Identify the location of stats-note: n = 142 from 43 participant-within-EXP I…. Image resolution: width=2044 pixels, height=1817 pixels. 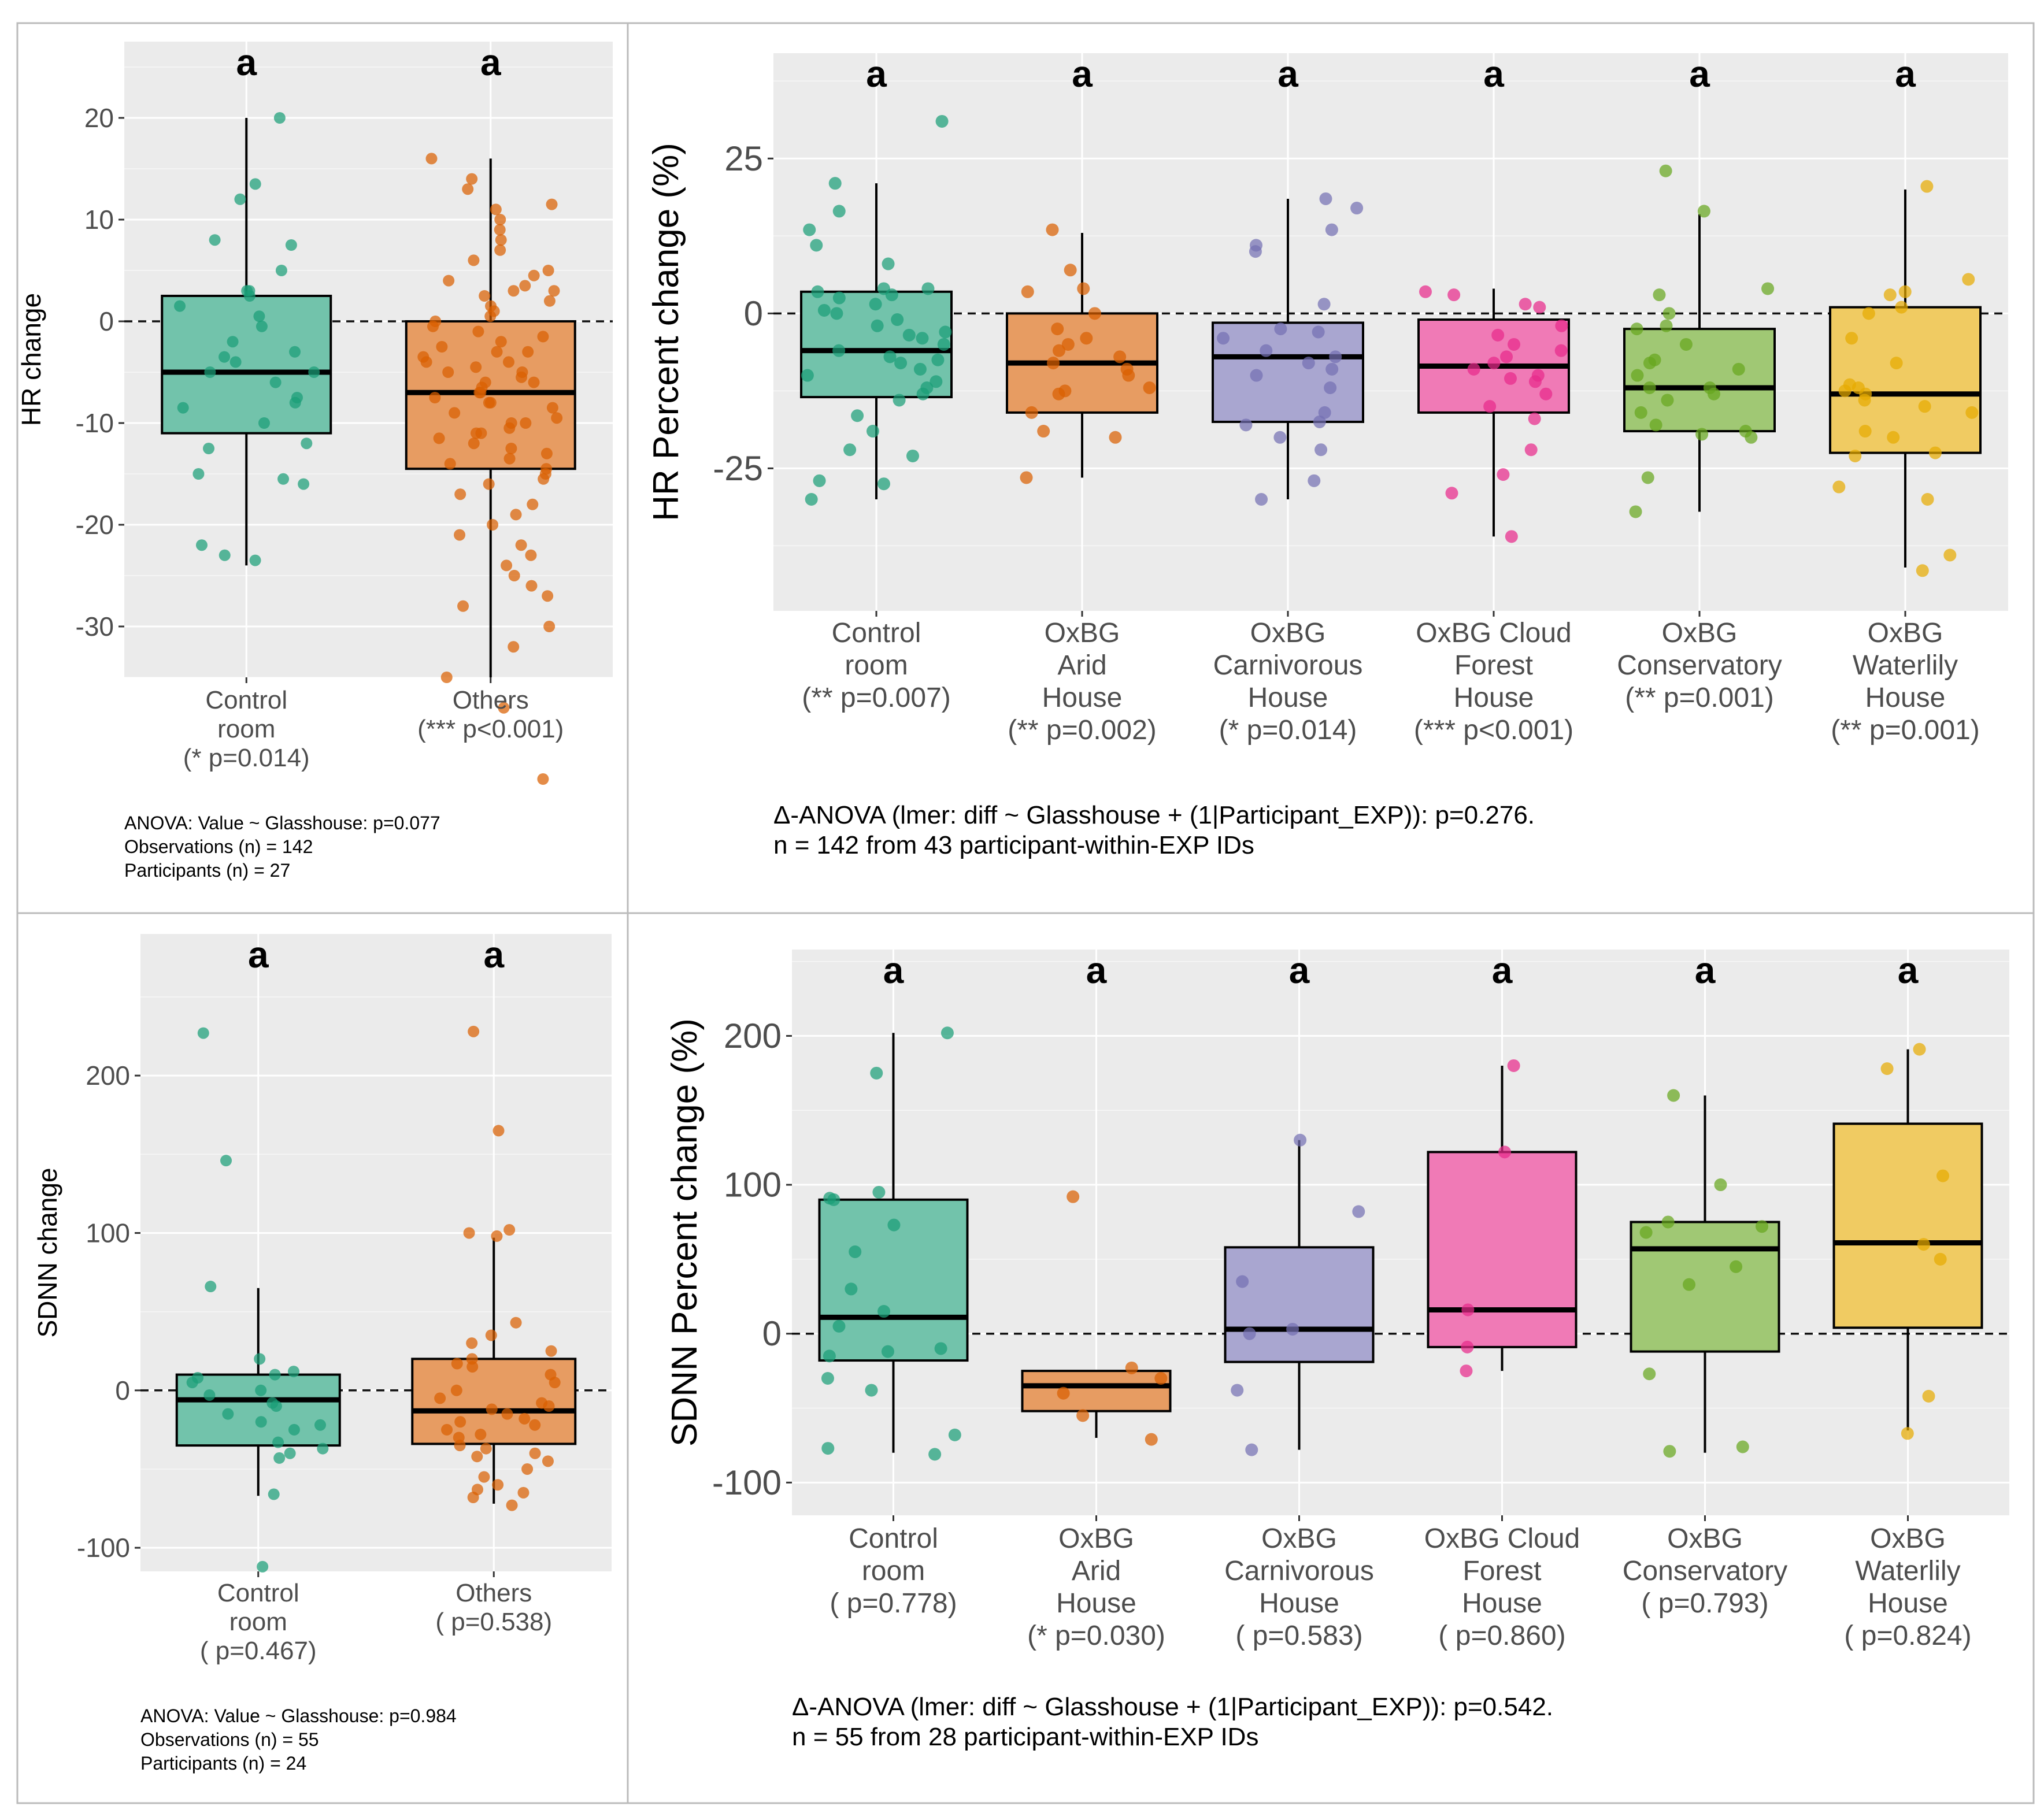
(1013, 845).